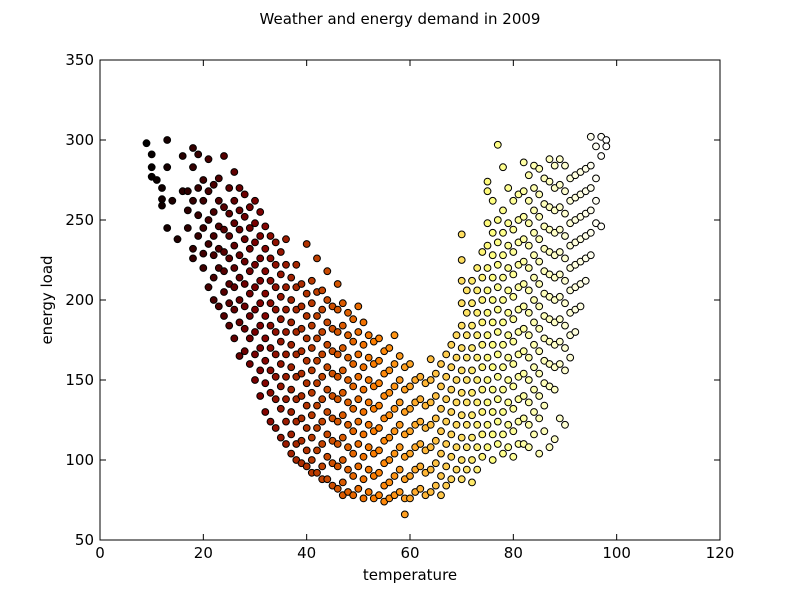  Describe the element at coordinates (79, 380) in the screenshot. I see `y-tick-label: 150` at that location.